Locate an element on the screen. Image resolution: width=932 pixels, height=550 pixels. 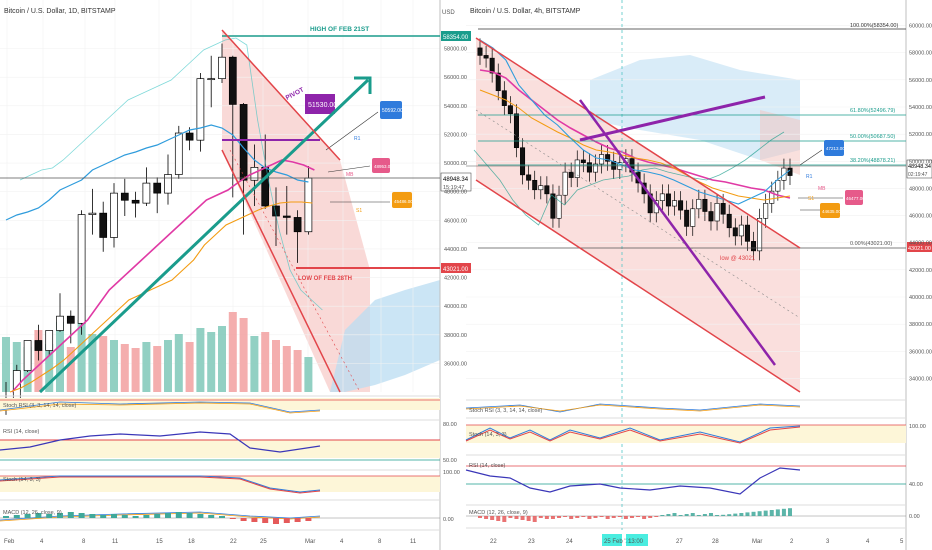
right-date-tick: 3 is located at coordinates (828, 542).